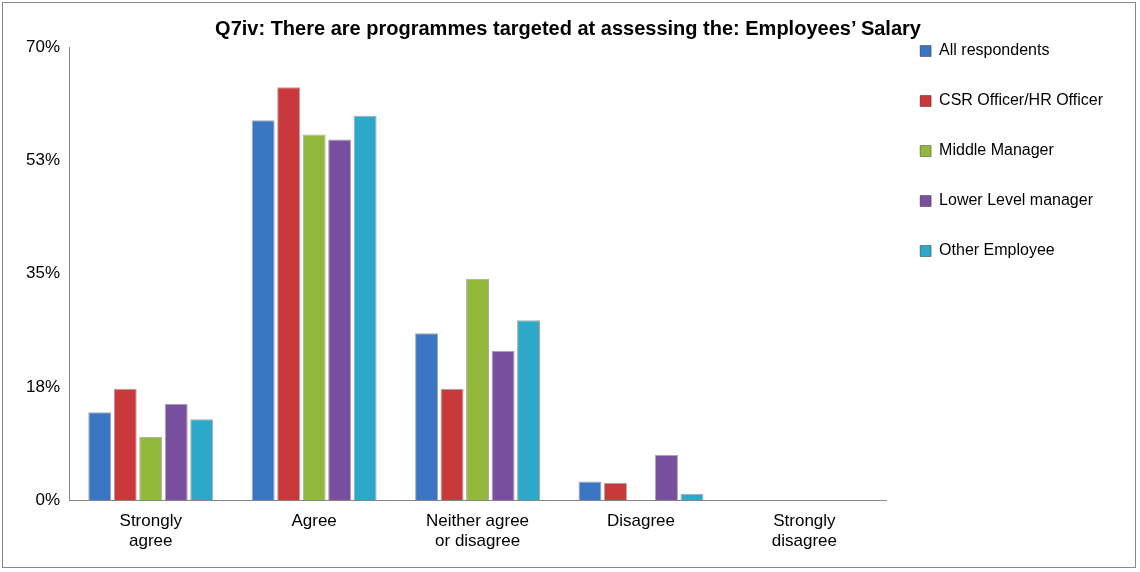 The height and width of the screenshot is (572, 1140). I want to click on legend-label: Middle Manager, so click(997, 150).